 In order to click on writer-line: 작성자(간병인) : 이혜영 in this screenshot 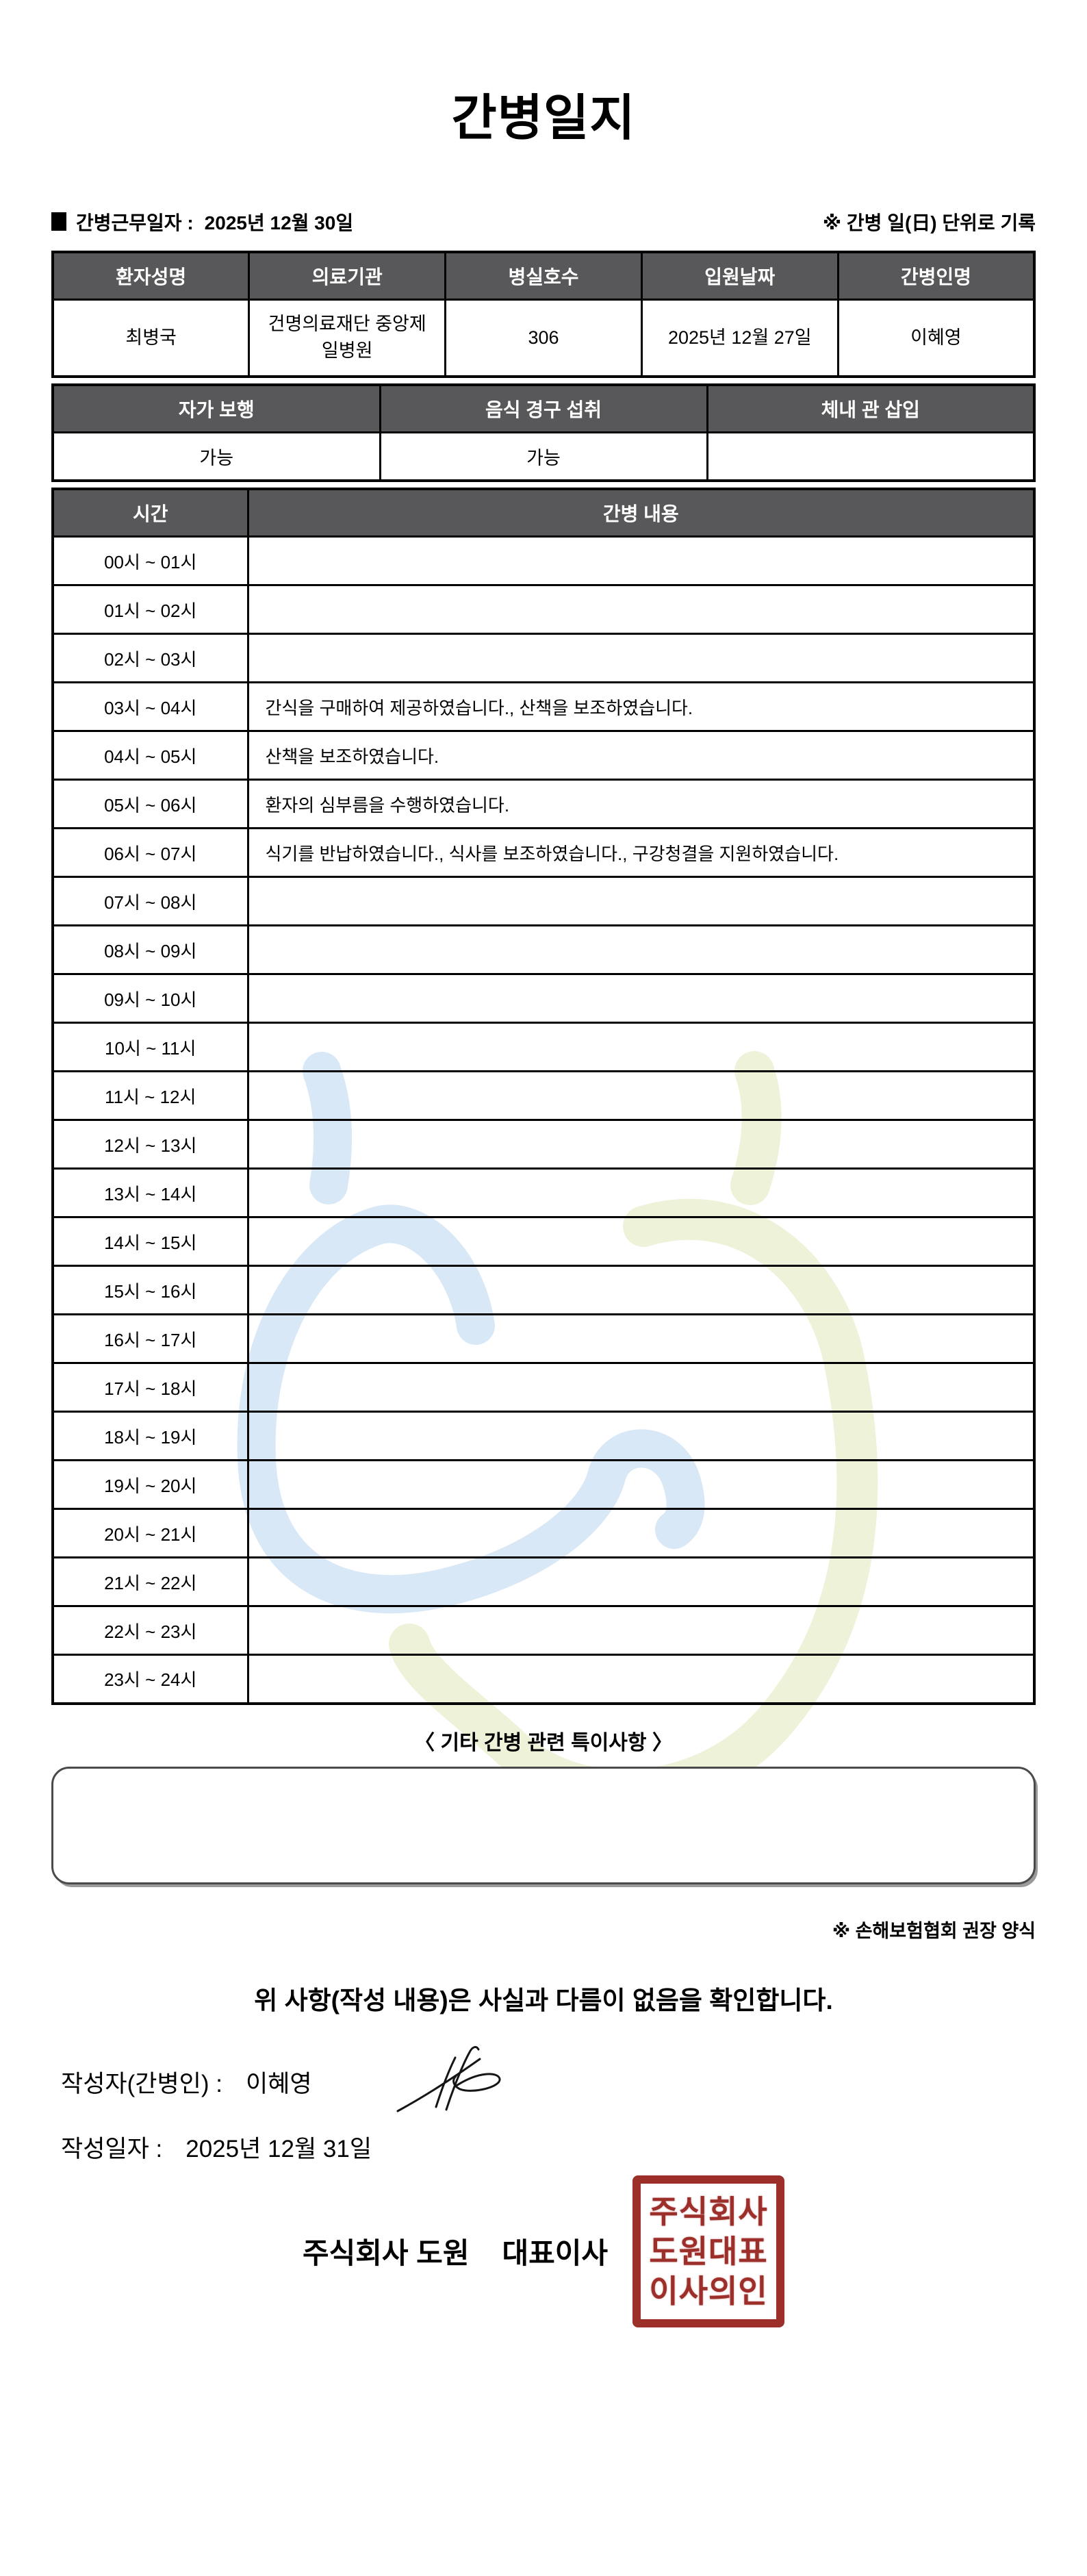, I will do `click(543, 2078)`.